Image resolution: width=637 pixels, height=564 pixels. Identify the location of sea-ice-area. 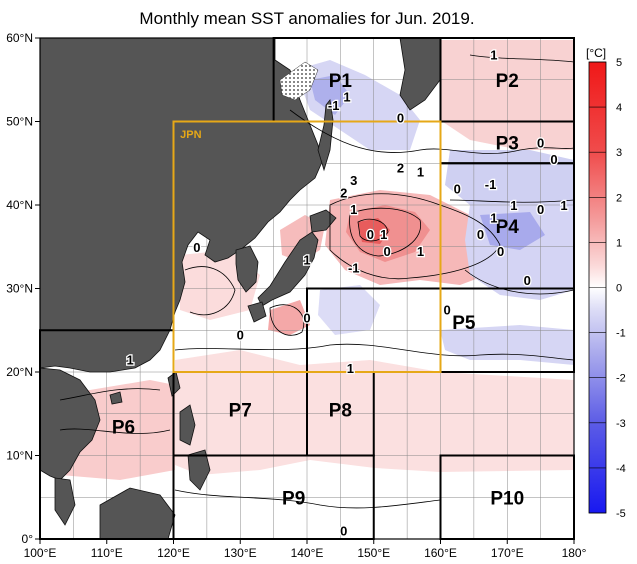
(299, 81).